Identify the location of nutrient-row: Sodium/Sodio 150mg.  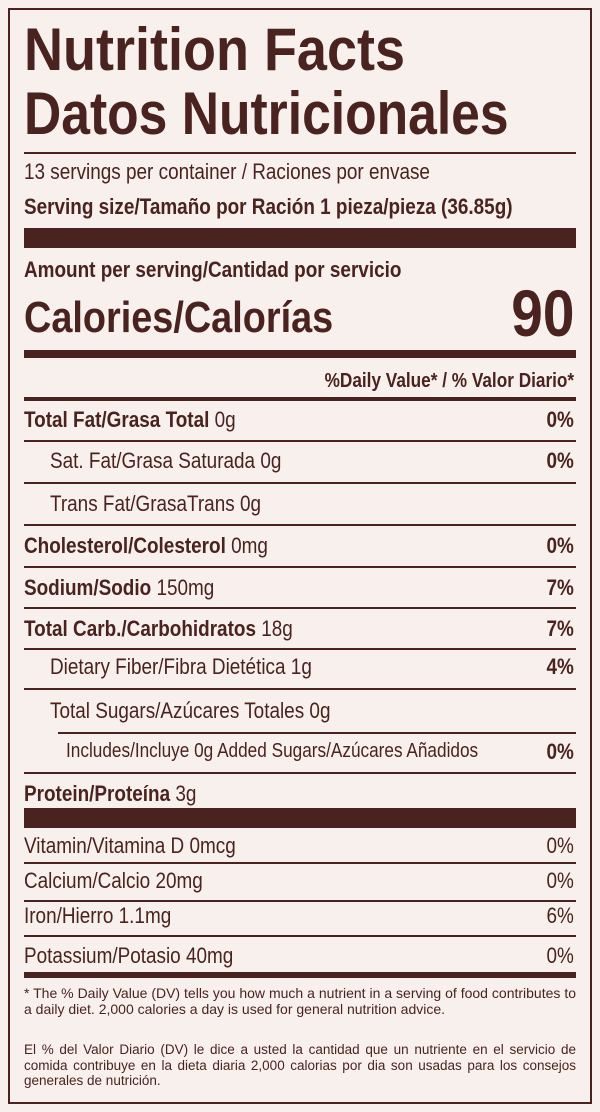
(119, 588).